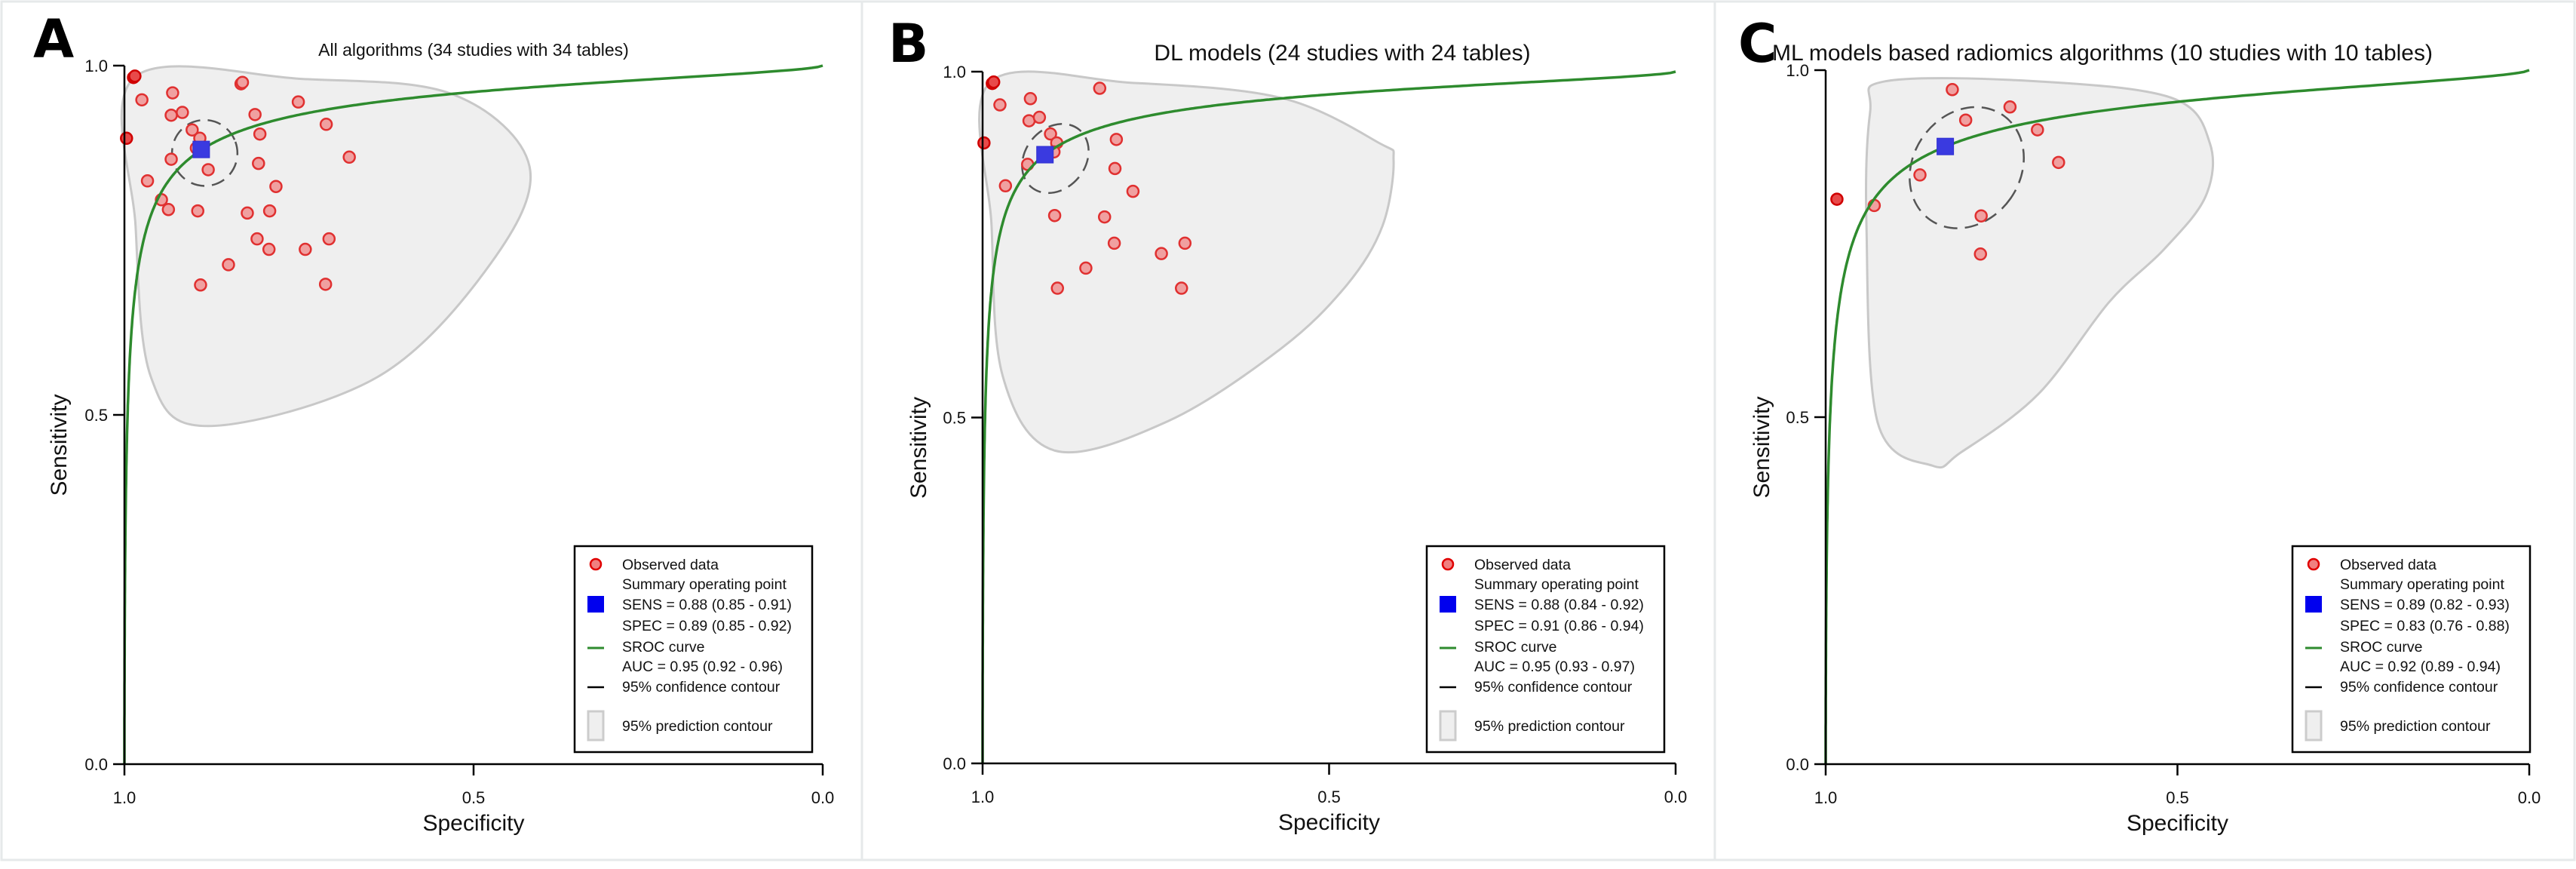 The width and height of the screenshot is (2576, 869). I want to click on legend-auc-line: AUC = 0.95 (0.93 - 0.97), so click(1554, 667).